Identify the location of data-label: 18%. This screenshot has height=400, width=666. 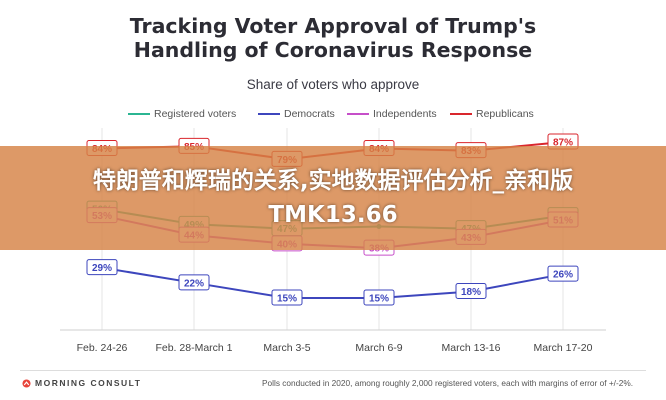
(471, 292).